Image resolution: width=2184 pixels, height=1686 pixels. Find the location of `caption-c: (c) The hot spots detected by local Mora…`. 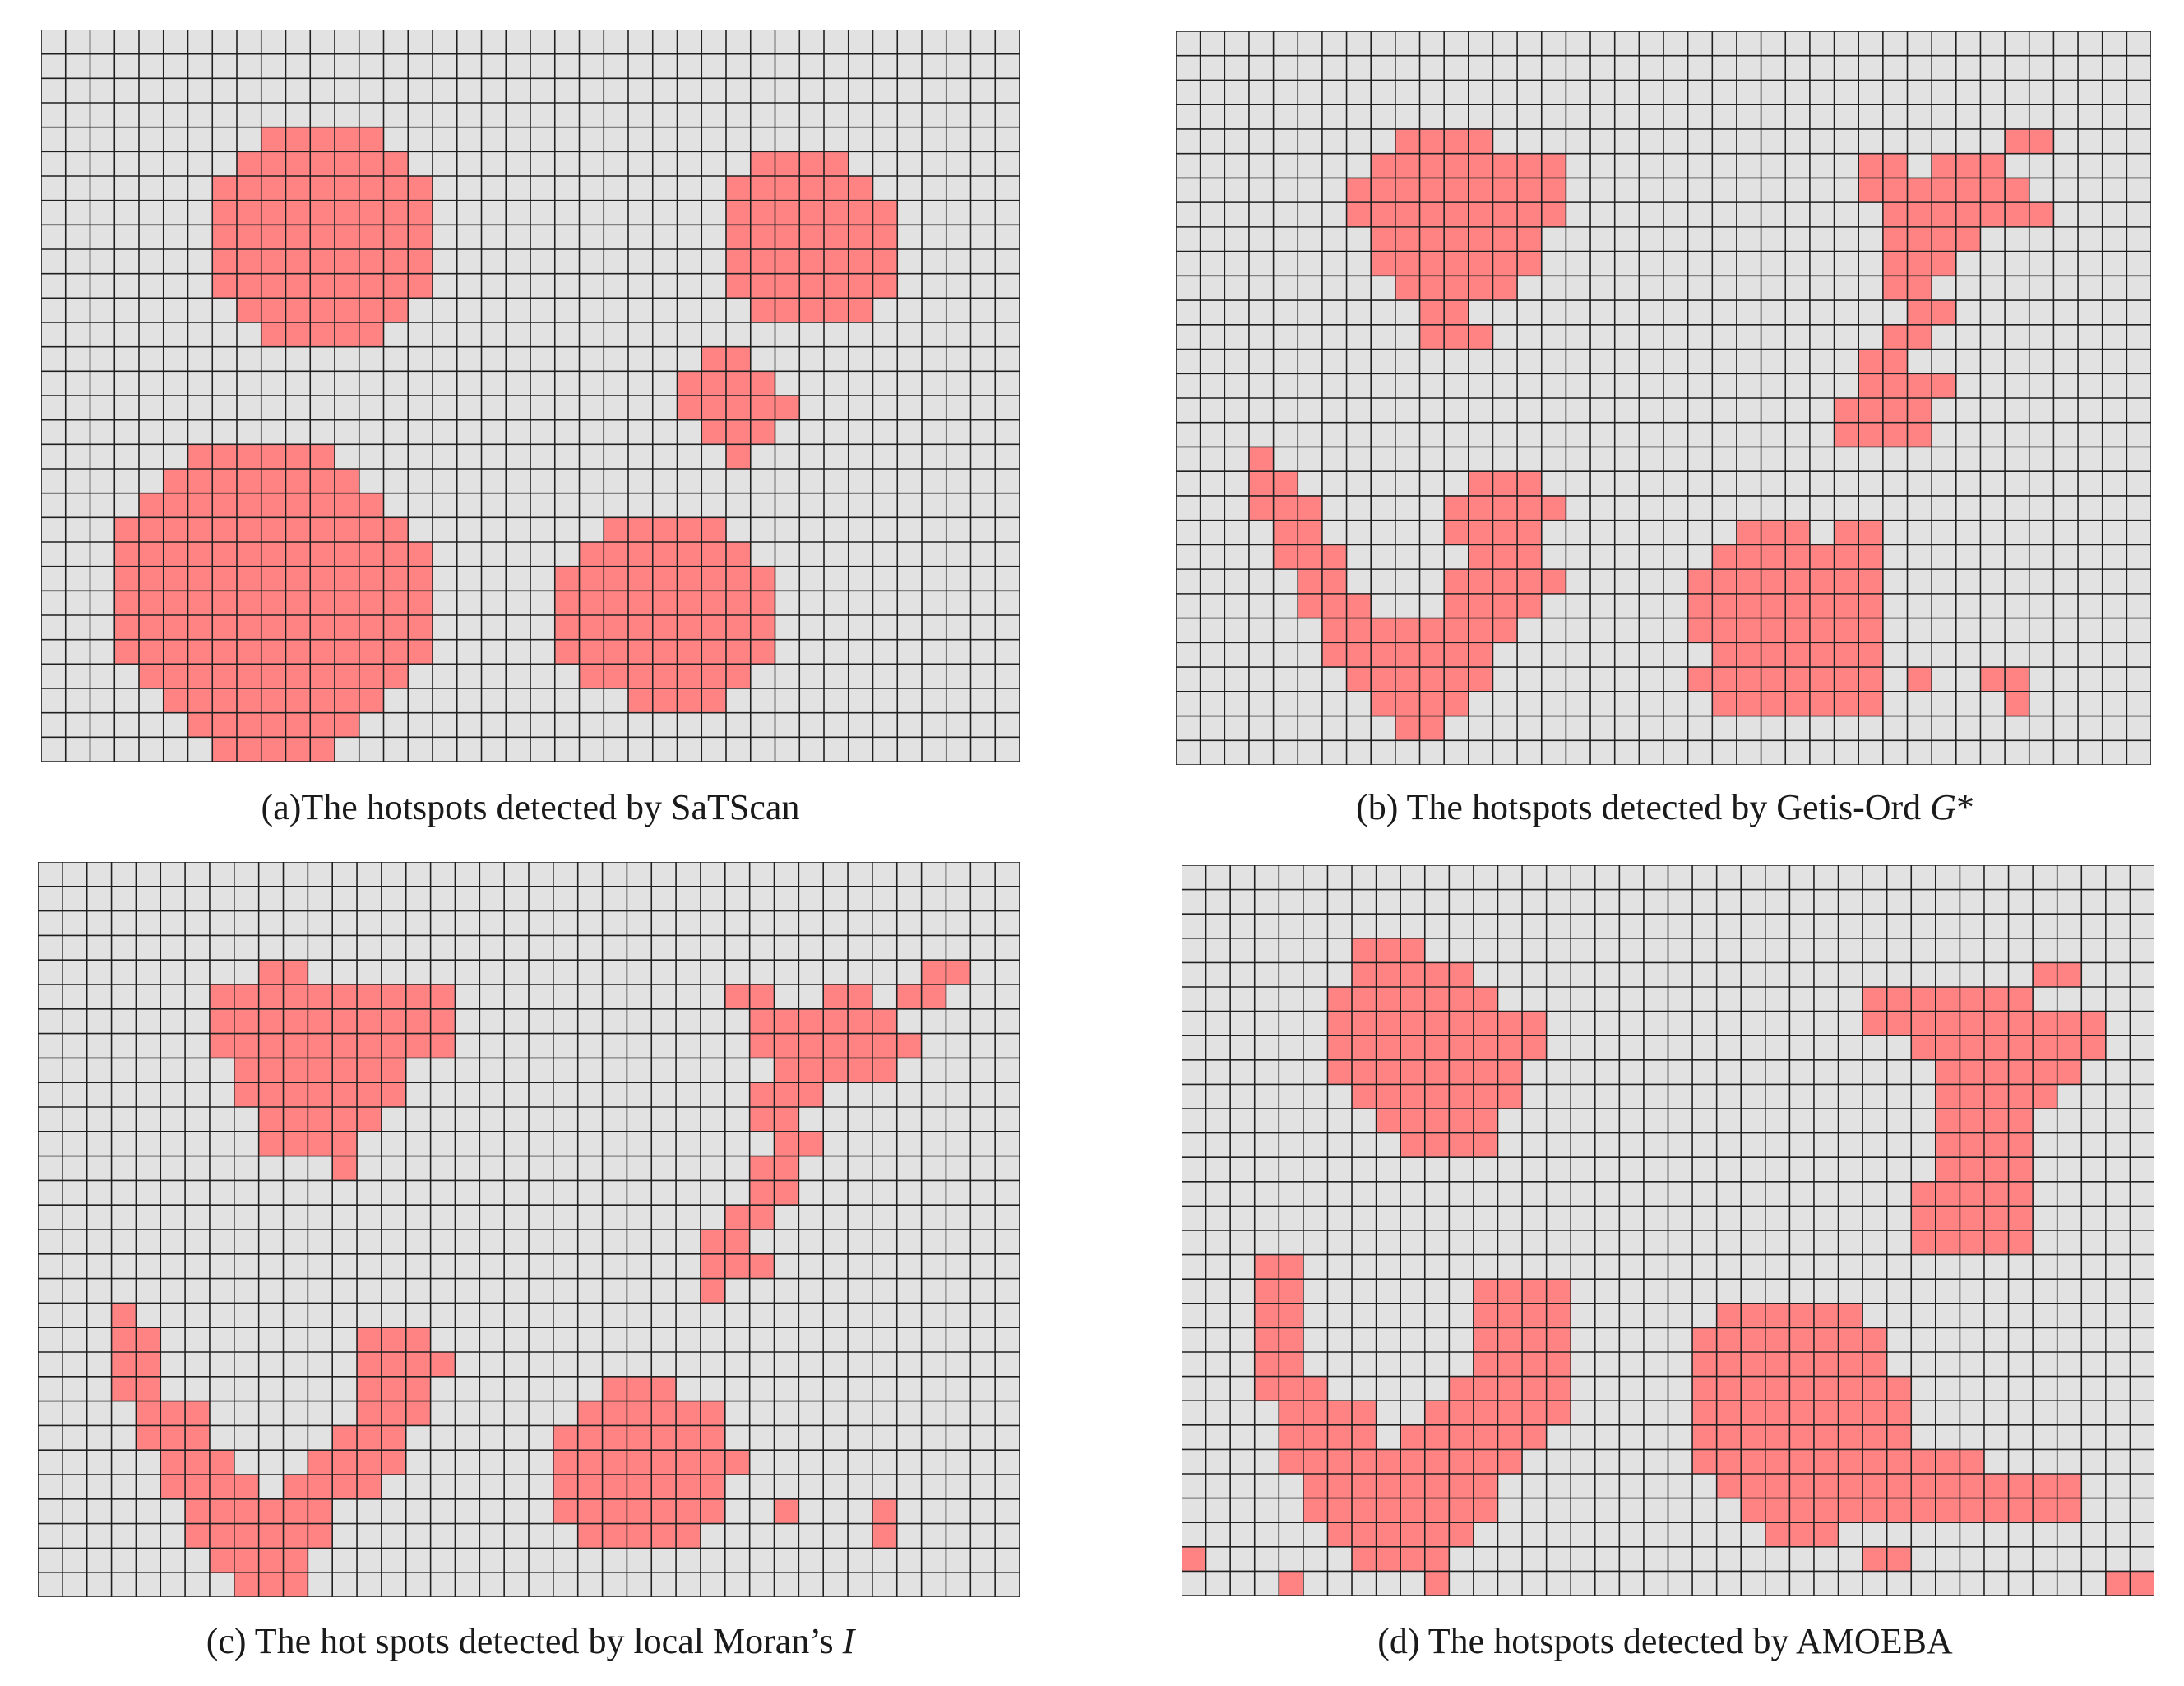

caption-c: (c) The hot spots detected by local Mora… is located at coordinates (530, 1641).